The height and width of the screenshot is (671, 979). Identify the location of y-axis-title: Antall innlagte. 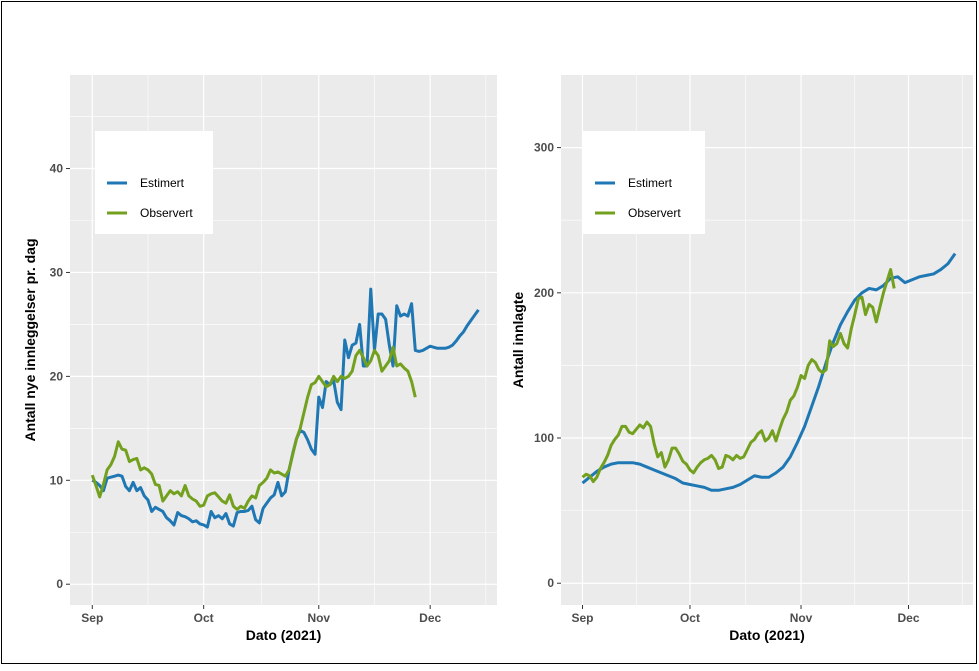
(518, 340).